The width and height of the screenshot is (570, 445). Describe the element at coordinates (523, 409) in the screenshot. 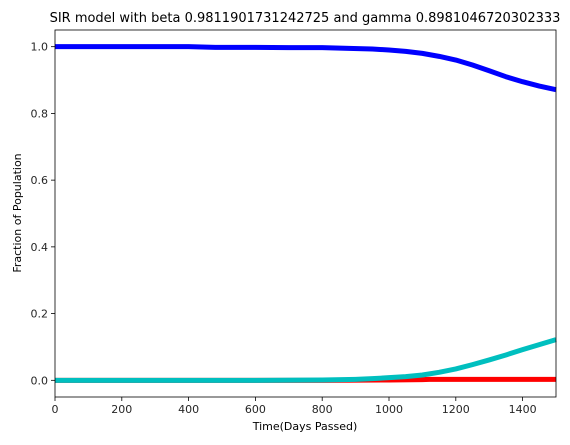

I see `x-tick-label: 1400` at that location.